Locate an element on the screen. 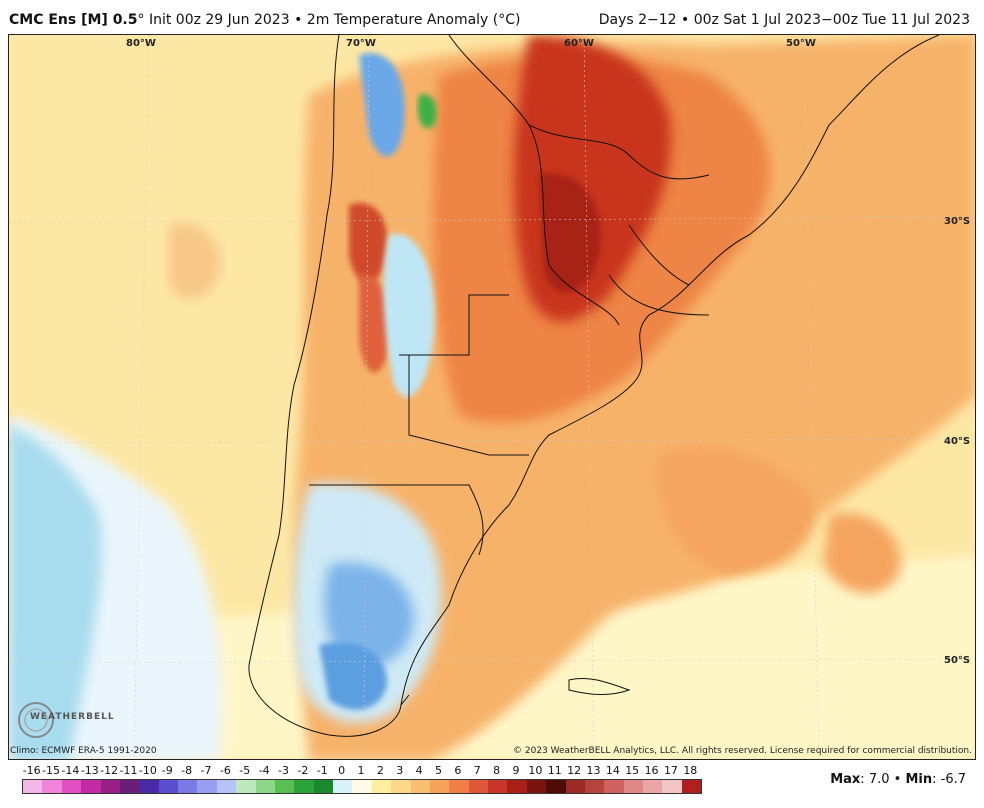 The image size is (984, 808). colorbar-tick-label: 7 is located at coordinates (477, 770).